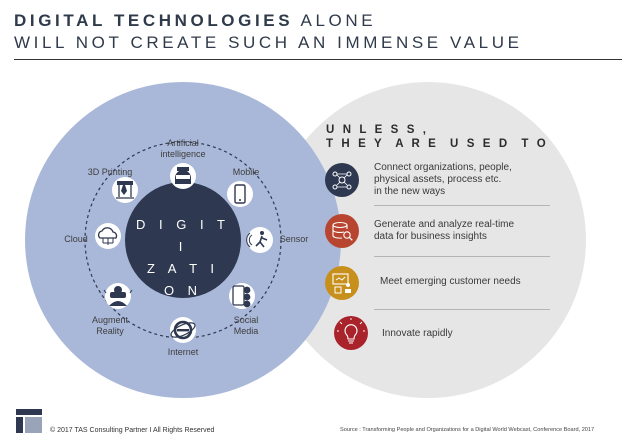 This screenshot has height=442, width=638. What do you see at coordinates (183, 352) in the screenshot?
I see `tech-label-internet: Internet` at bounding box center [183, 352].